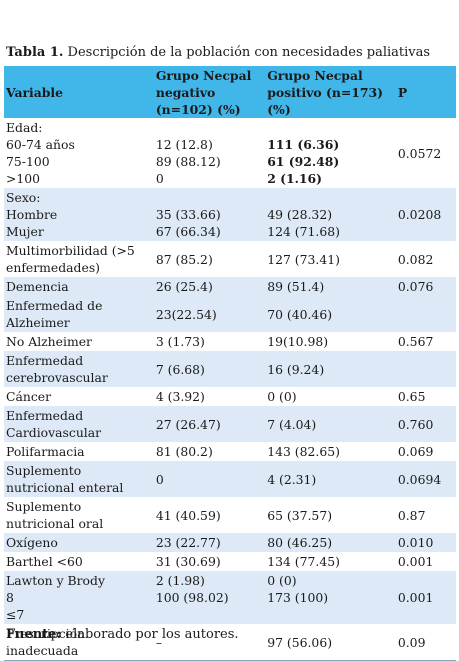  Describe the element at coordinates (303, 231) in the screenshot. I see `positive-group-cell-line: 124 (71.68)` at that location.